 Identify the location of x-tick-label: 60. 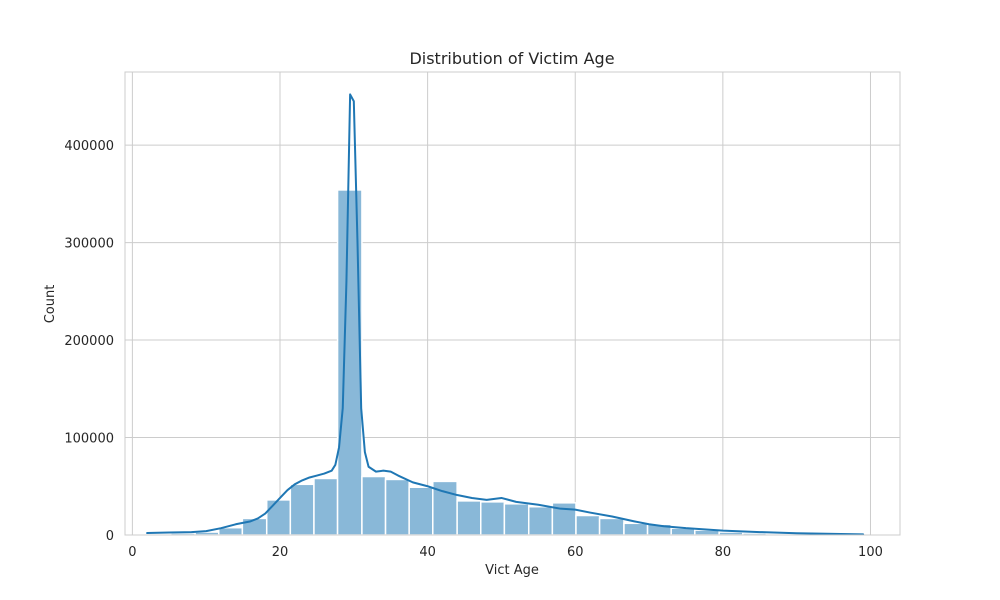
(575, 552).